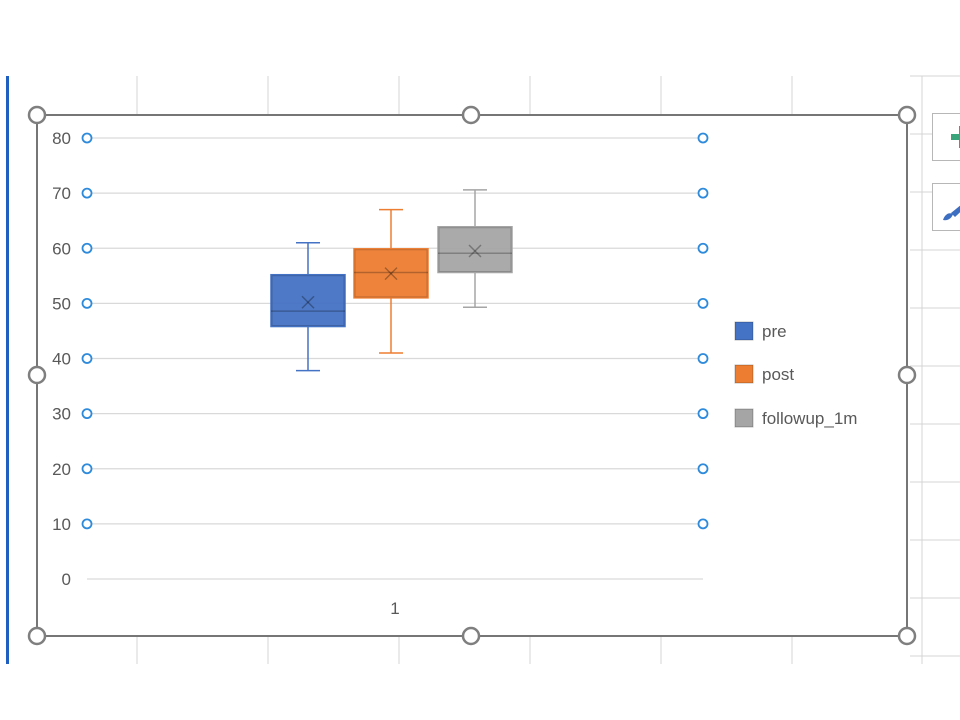 This screenshot has height=720, width=960. What do you see at coordinates (795, 374) in the screenshot?
I see `legend: pre post followup_1m` at bounding box center [795, 374].